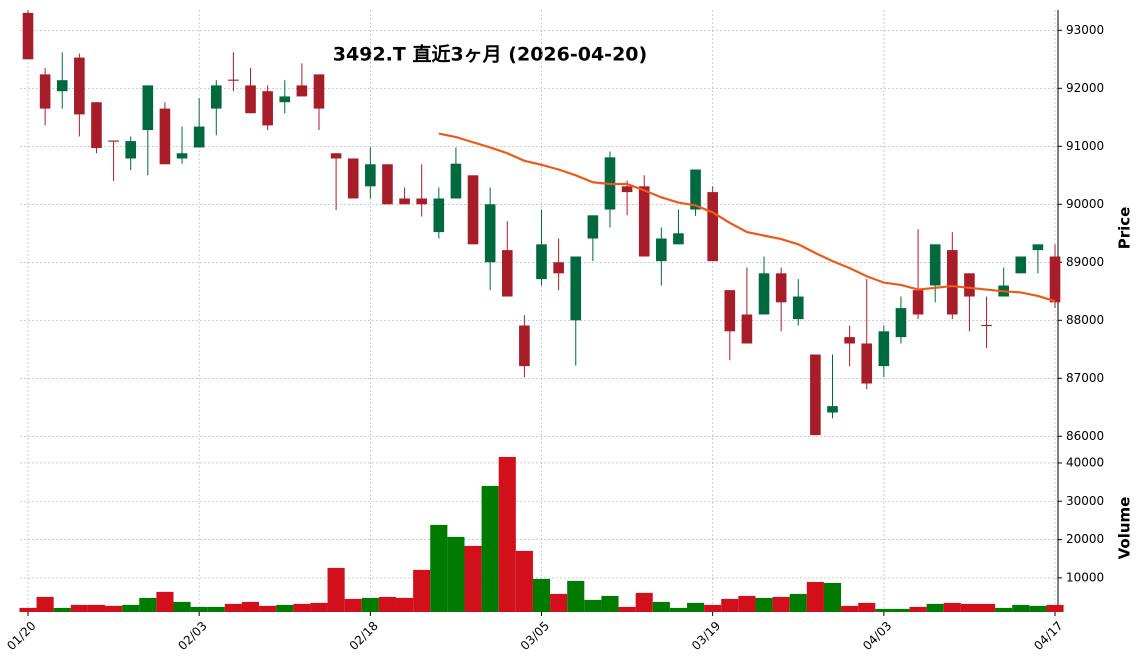 This screenshot has width=1144, height=670. What do you see at coordinates (364, 636) in the screenshot?
I see `x-tick-label: 02/18` at bounding box center [364, 636].